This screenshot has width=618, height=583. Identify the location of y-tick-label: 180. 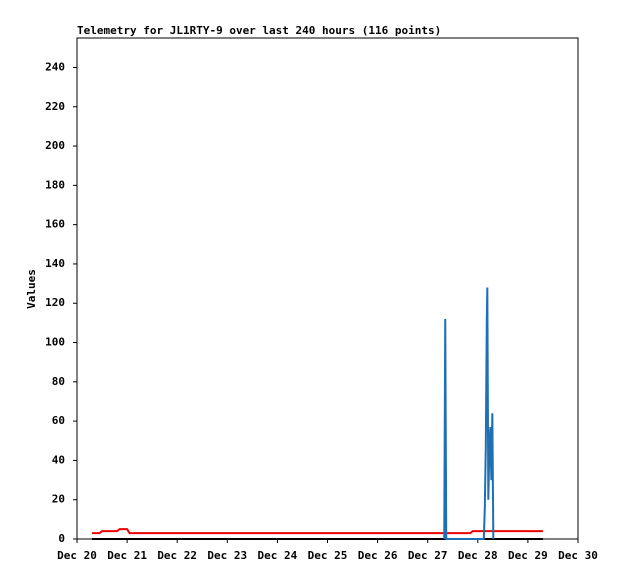
(55, 184).